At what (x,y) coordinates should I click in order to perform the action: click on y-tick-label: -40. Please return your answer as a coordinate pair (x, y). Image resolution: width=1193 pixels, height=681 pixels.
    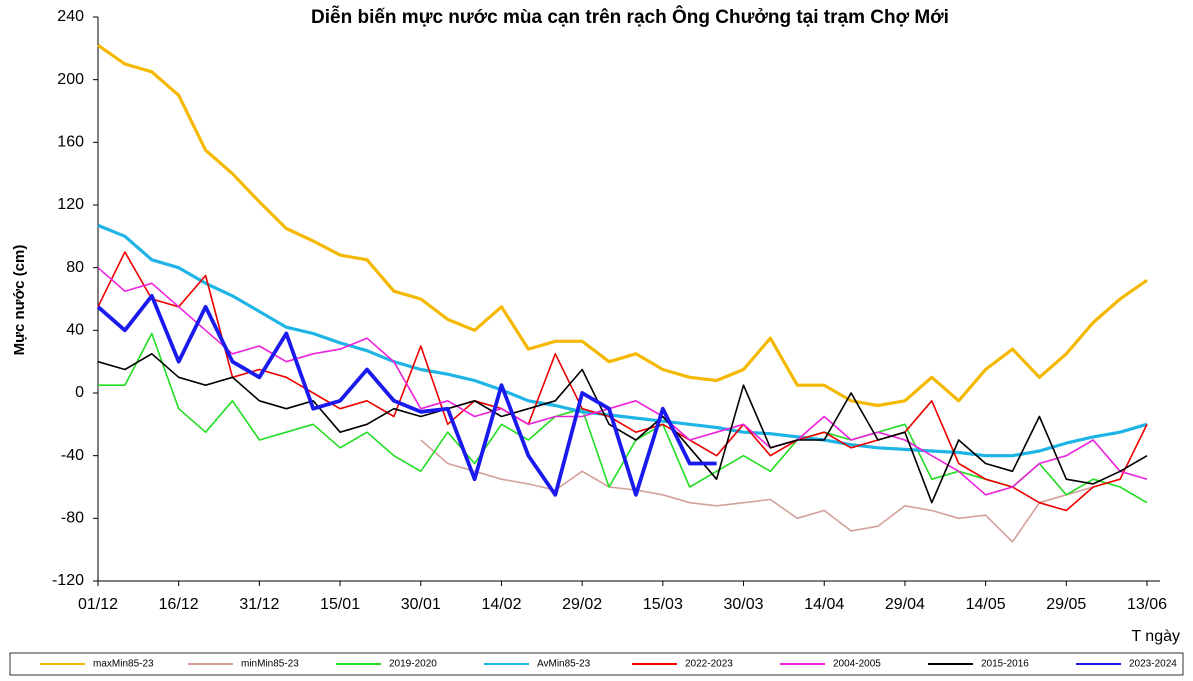
    Looking at the image, I should click on (72, 455).